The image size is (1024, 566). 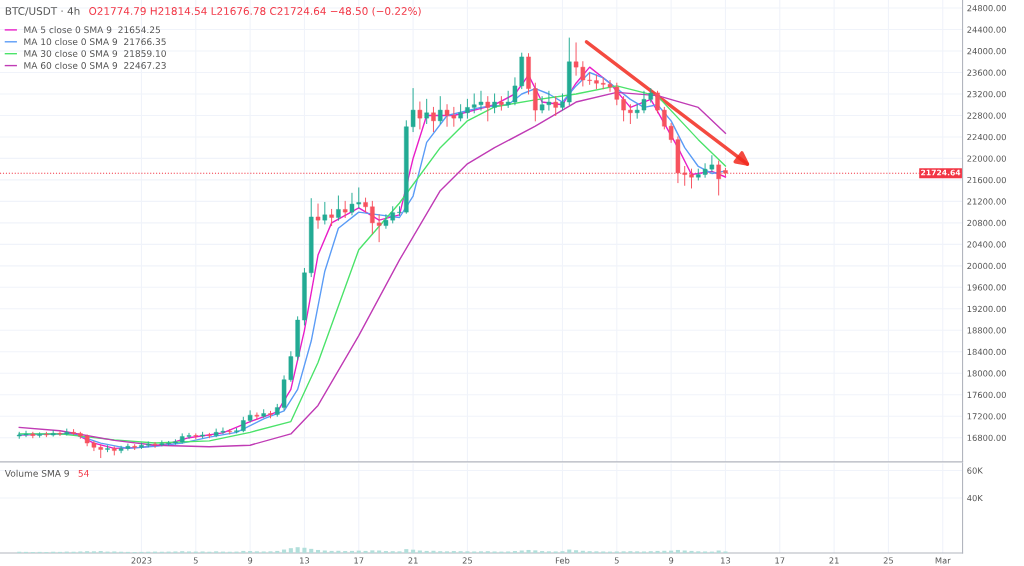 I want to click on y-tick-label: 21600.00, so click(x=986, y=180).